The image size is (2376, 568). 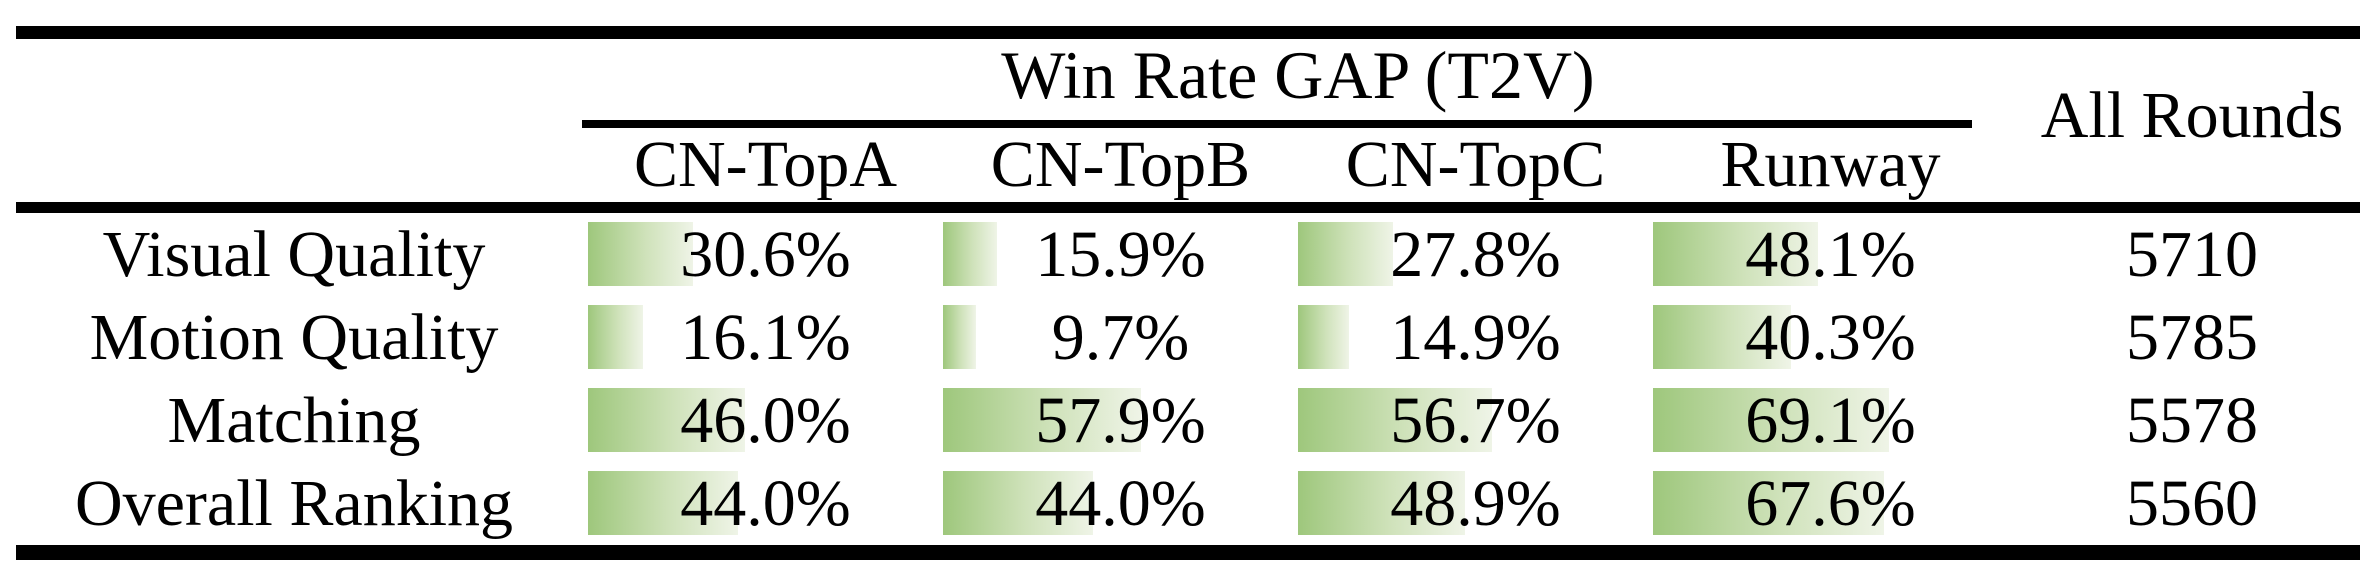 What do you see at coordinates (2192, 115) in the screenshot?
I see `all-rounds-column-header: All Rounds` at bounding box center [2192, 115].